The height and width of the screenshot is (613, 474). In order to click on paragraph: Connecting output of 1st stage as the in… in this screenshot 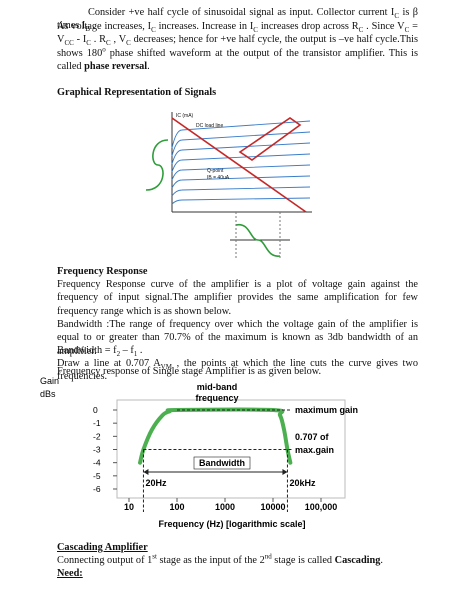, I will do `click(237, 559)`.